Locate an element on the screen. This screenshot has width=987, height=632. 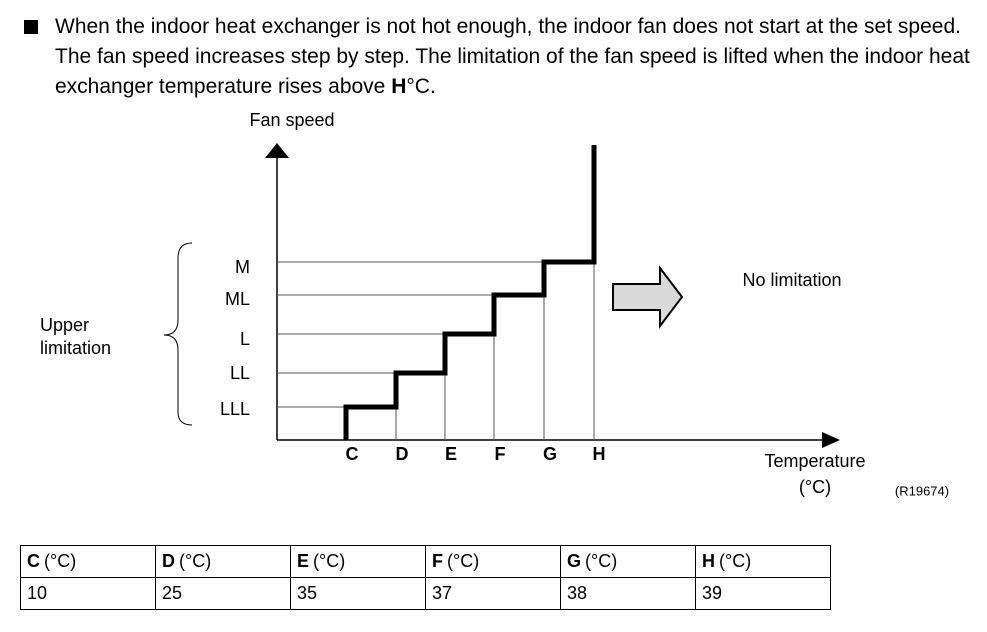
x-point: H is located at coordinates (599, 454).